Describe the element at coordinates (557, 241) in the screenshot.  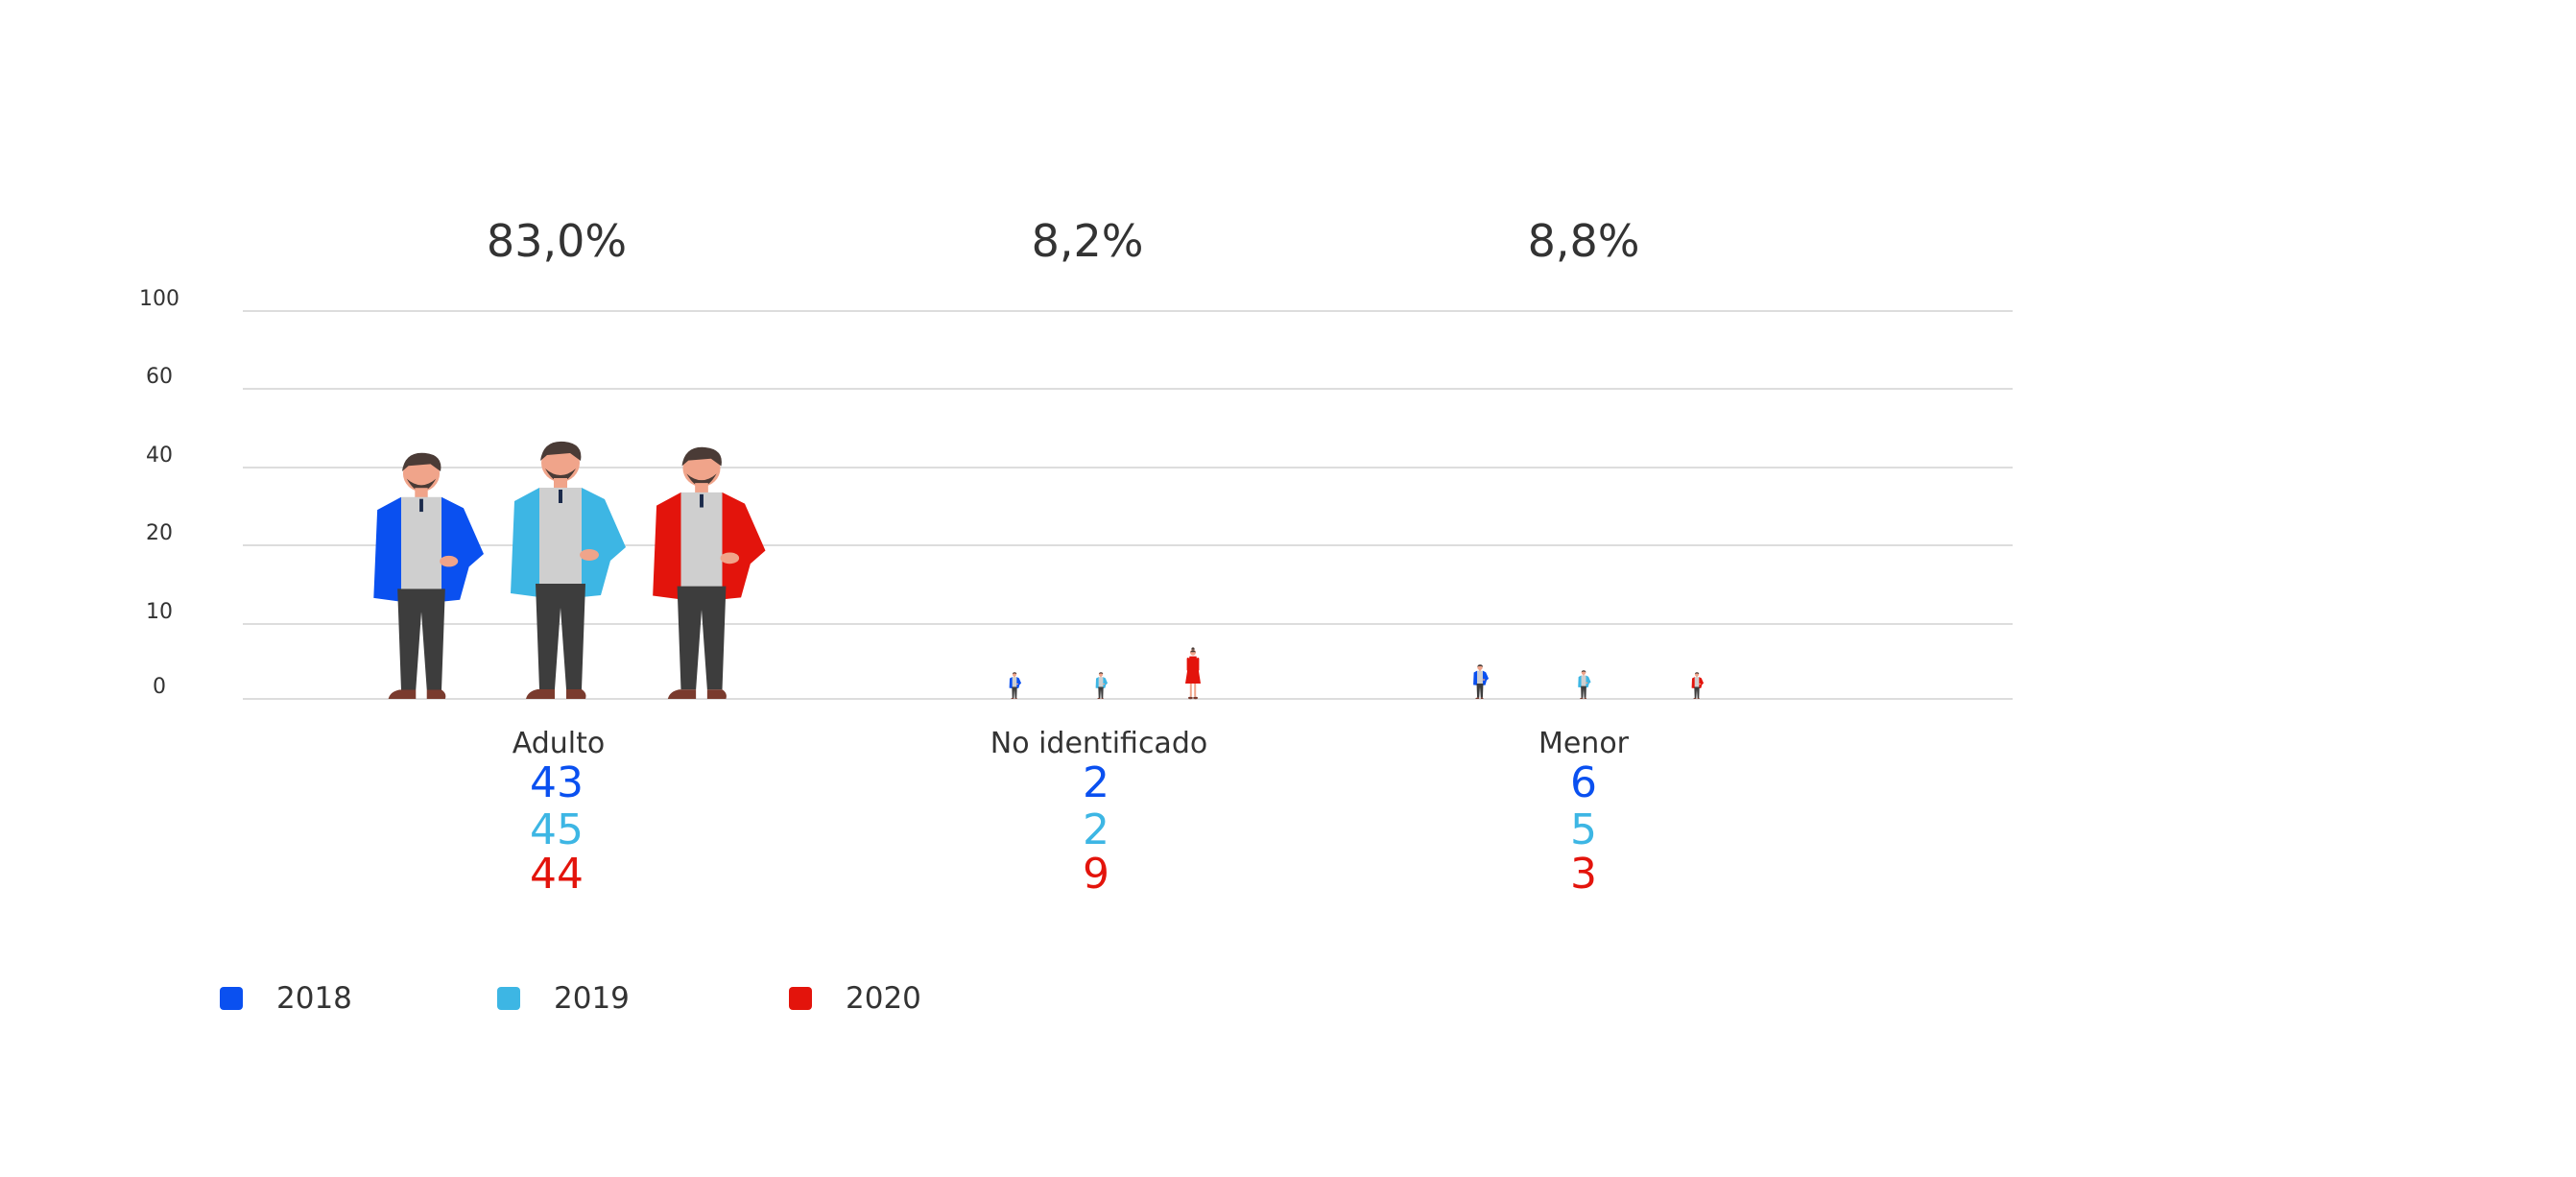
I see `percent-label: 83,0%` at that location.